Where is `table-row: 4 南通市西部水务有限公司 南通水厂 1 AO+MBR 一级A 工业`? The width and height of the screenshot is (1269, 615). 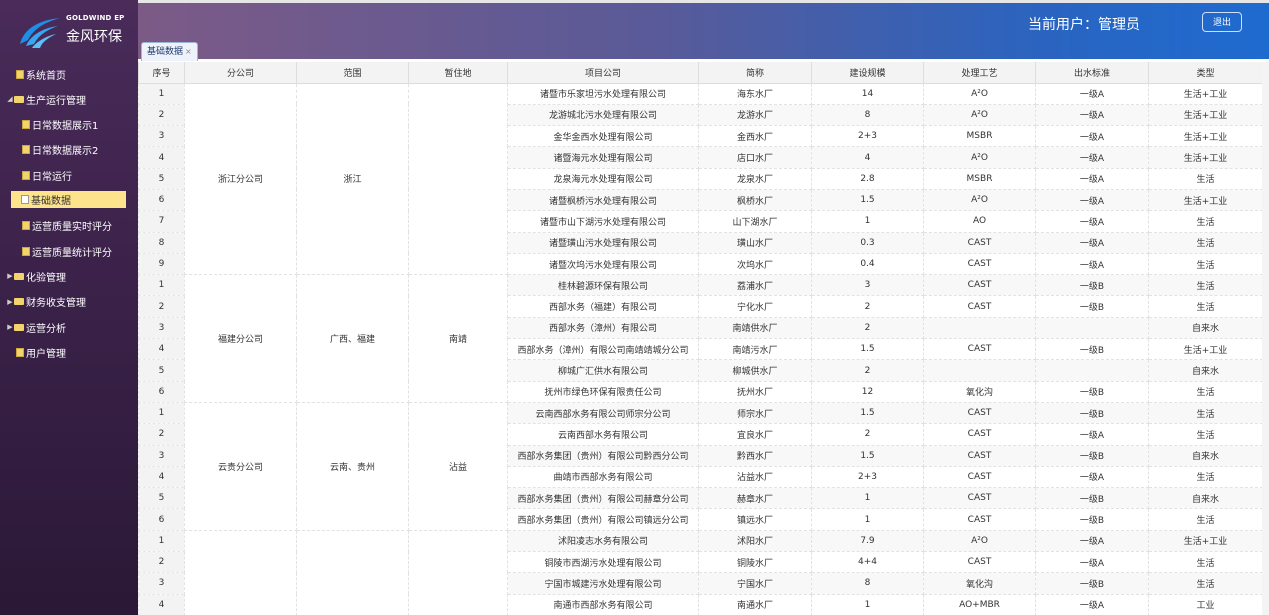
table-row: 4 南通市西部水务有限公司 南通水厂 1 AO+MBR 一级A 工业 is located at coordinates (700, 604).